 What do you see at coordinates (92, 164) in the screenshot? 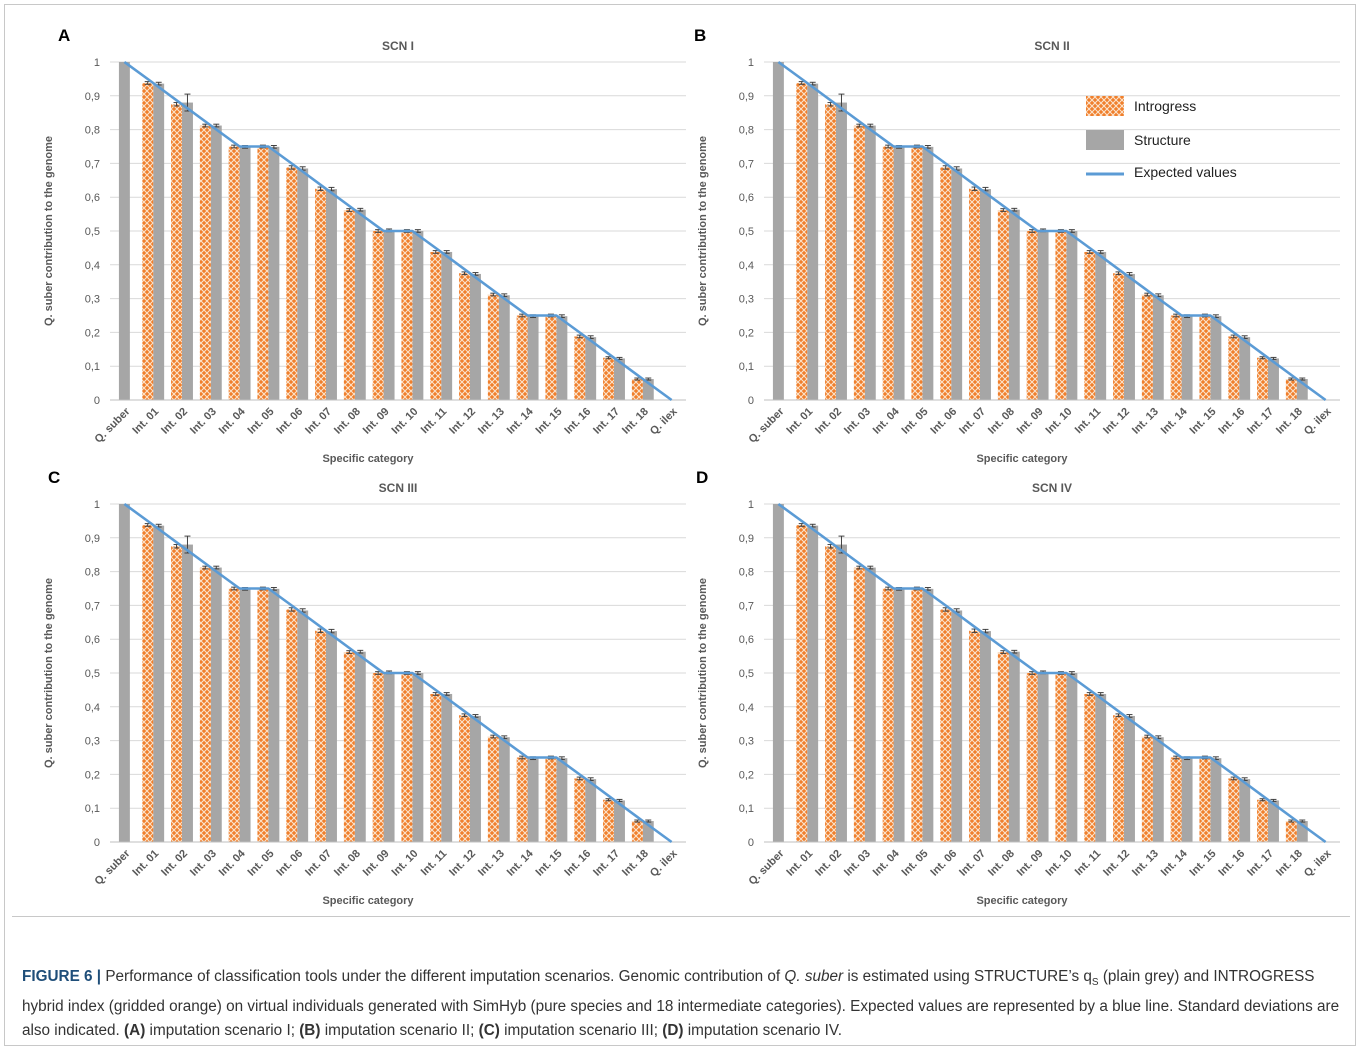
I see `y-tick-label: 0,7` at bounding box center [92, 164].